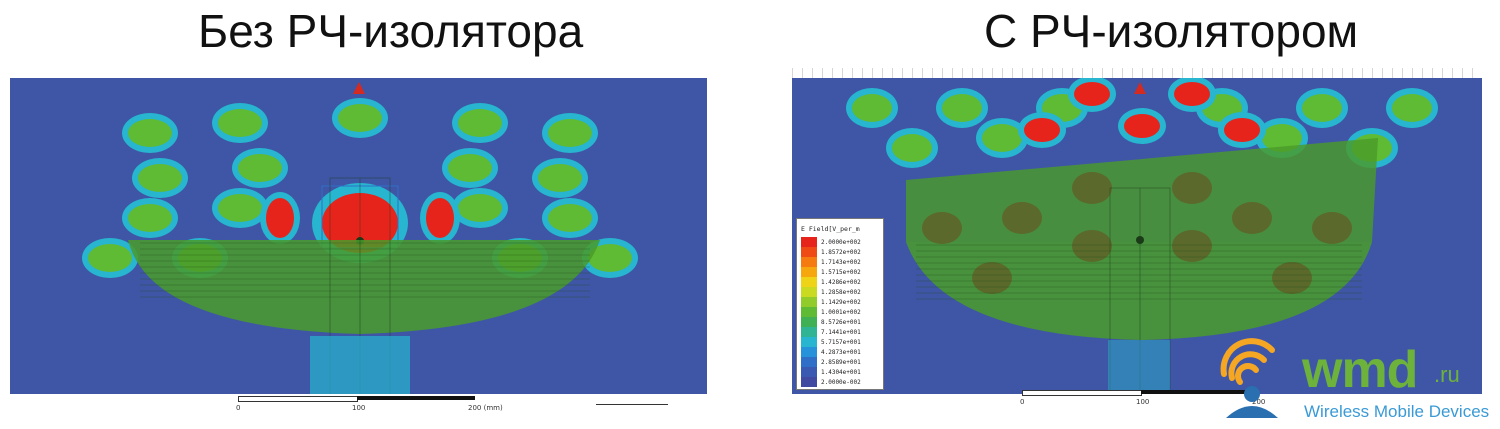 Image resolution: width=1500 pixels, height=429 pixels. I want to click on title-without-isolator: Без РЧ-изолятора, so click(391, 31).